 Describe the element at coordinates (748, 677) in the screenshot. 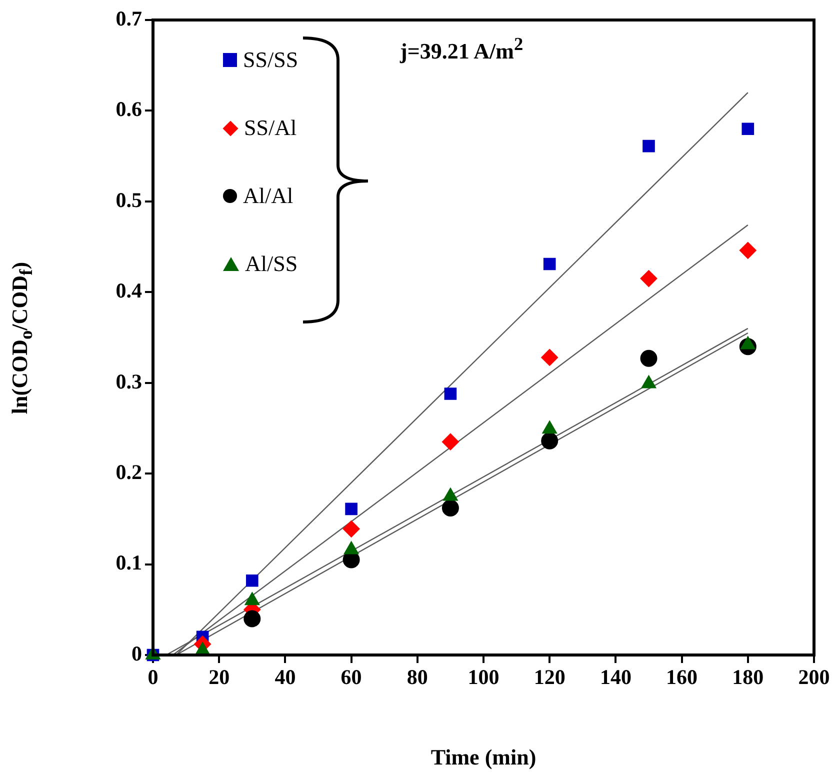

I see `x-tick-label: 180` at that location.